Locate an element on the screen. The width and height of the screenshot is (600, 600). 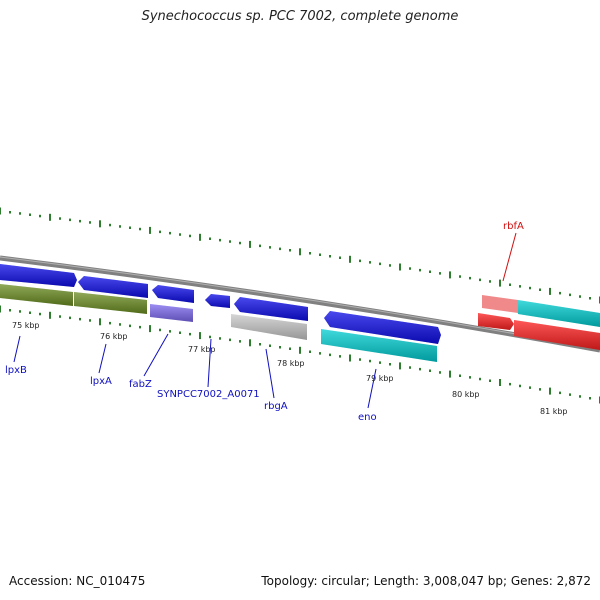
kbp-label-75: 75 kbp is located at coordinates (26, 325).